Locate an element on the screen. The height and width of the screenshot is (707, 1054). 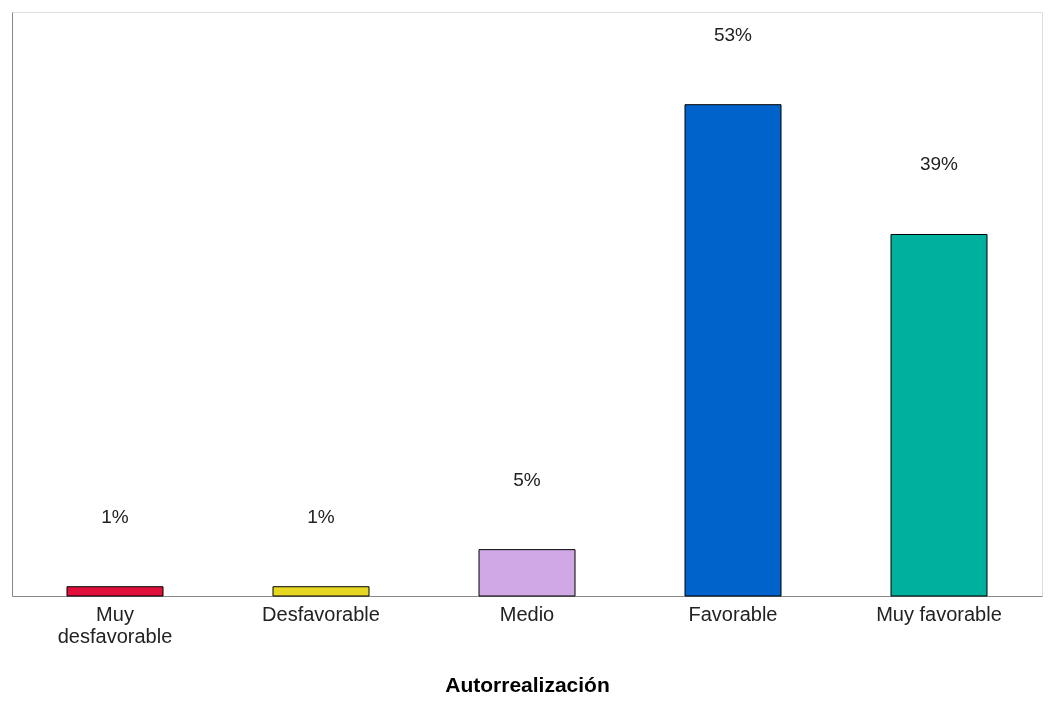
x-axis-title: Autorrealización is located at coordinates (527, 684).